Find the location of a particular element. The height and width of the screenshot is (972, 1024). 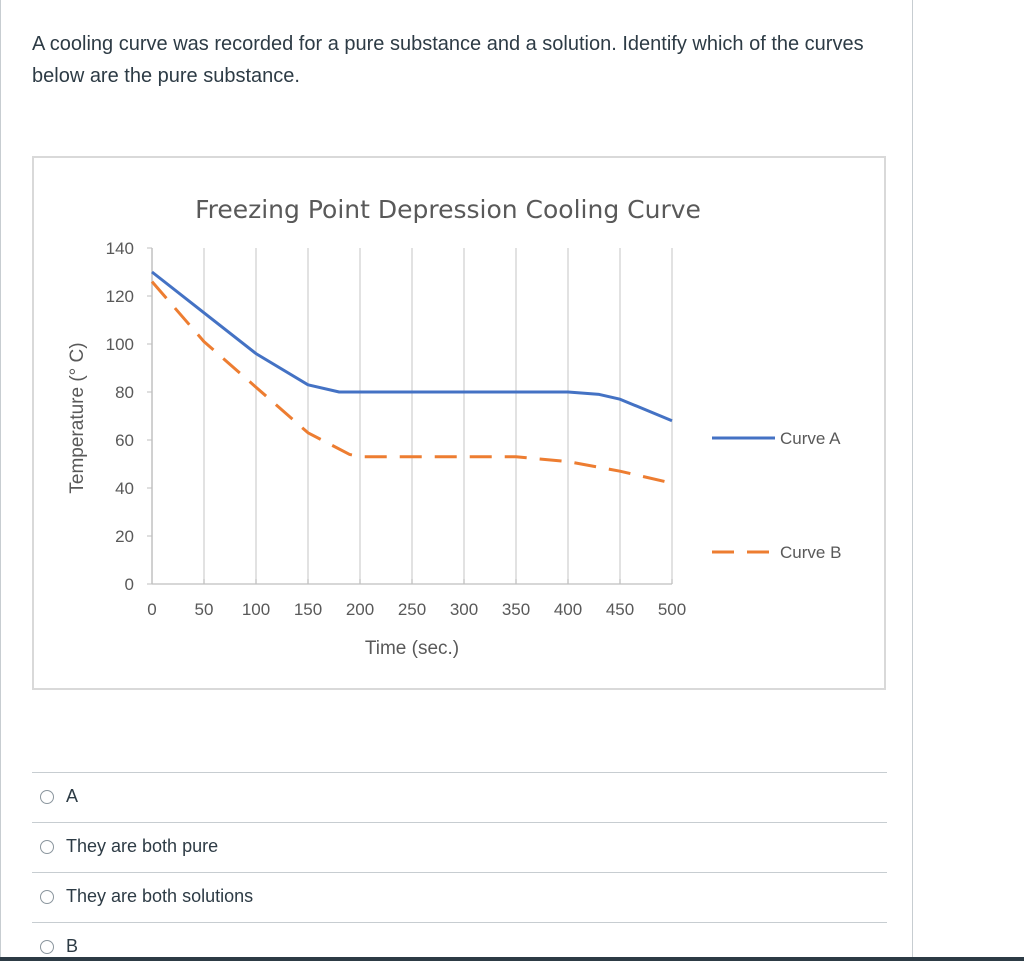

y-tick-label: 120 is located at coordinates (120, 296).